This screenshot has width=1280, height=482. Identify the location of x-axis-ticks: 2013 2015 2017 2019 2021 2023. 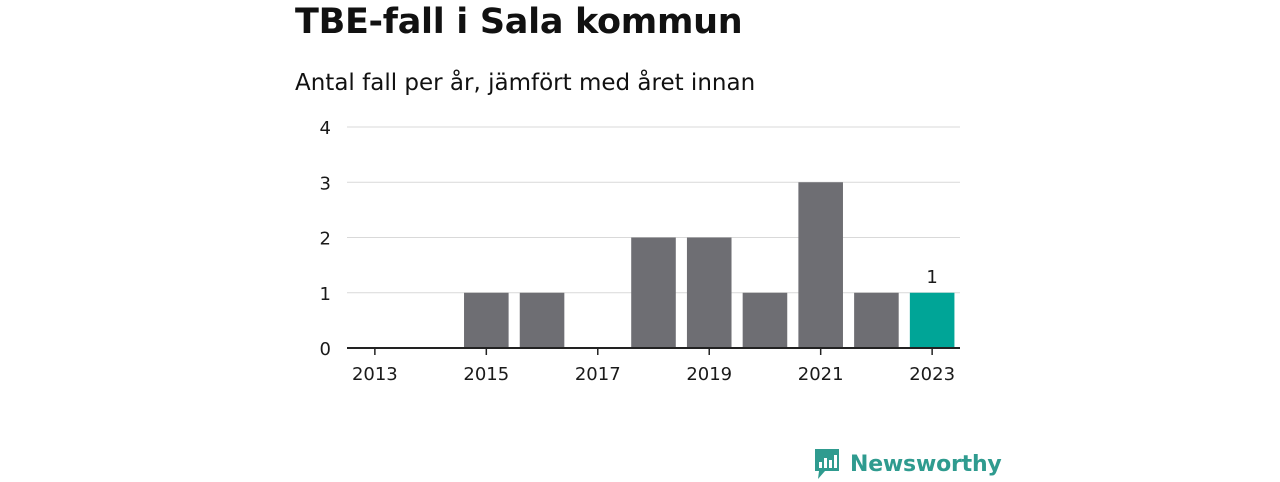
(653, 366).